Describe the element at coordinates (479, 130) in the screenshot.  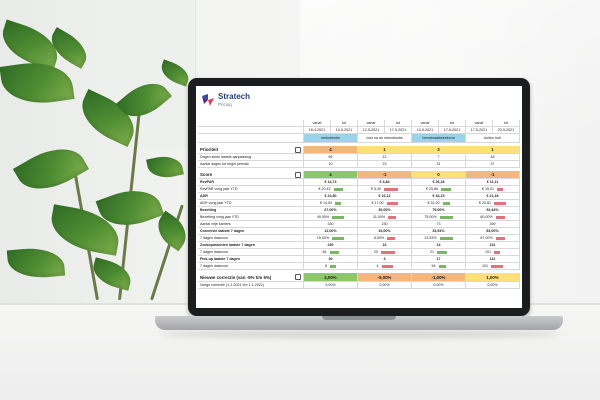
I see `period-from-date: 17-5-2021` at that location.